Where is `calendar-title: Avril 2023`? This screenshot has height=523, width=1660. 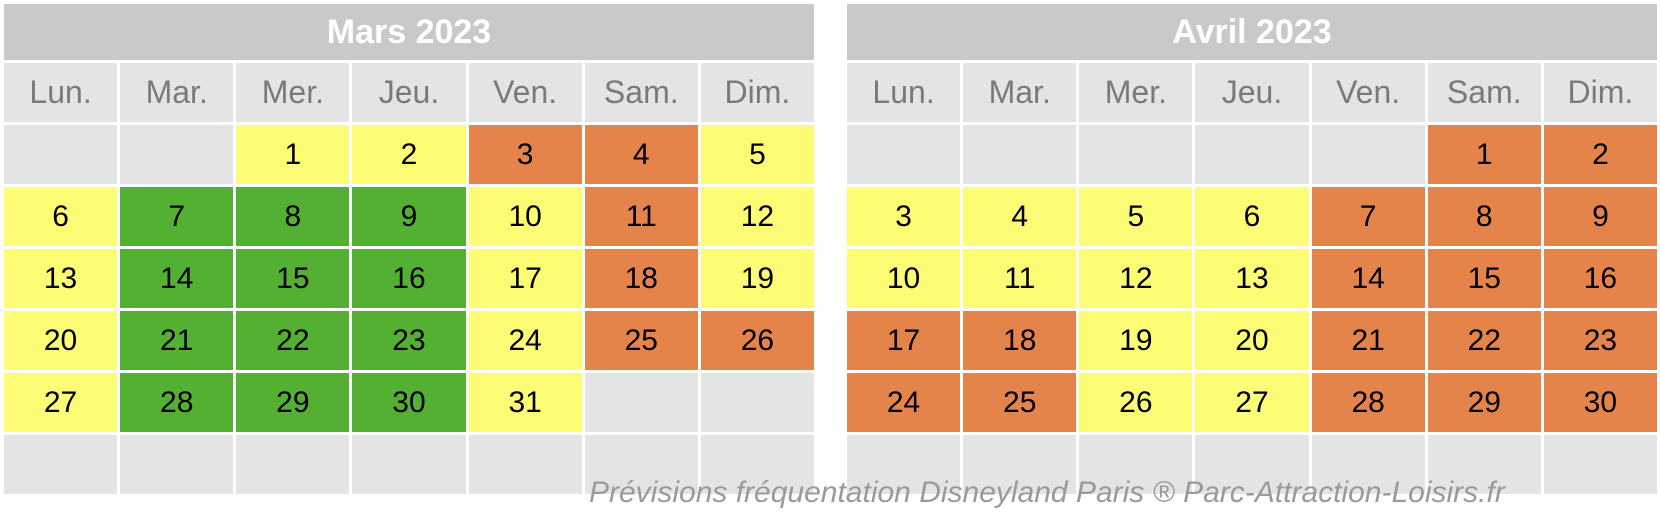
calendar-title: Avril 2023 is located at coordinates (1252, 32).